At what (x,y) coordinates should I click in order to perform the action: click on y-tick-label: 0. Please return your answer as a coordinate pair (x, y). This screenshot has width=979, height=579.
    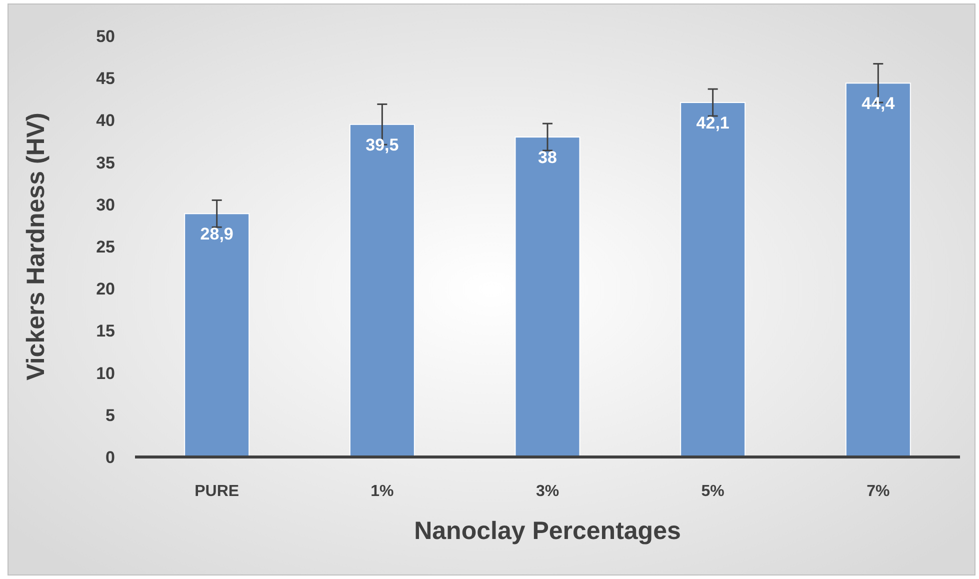
    Looking at the image, I should click on (110, 457).